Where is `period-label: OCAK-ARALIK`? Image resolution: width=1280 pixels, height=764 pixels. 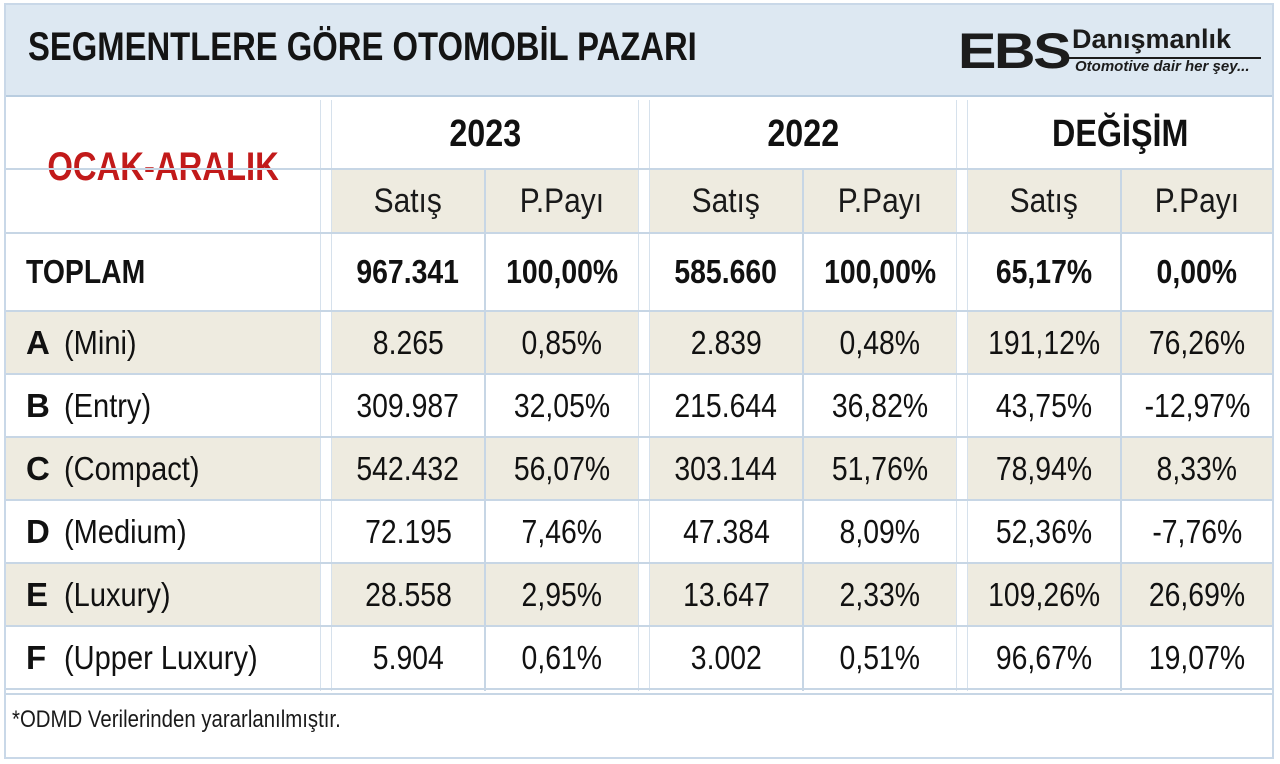
period-label: OCAK-ARALIK is located at coordinates (163, 166).